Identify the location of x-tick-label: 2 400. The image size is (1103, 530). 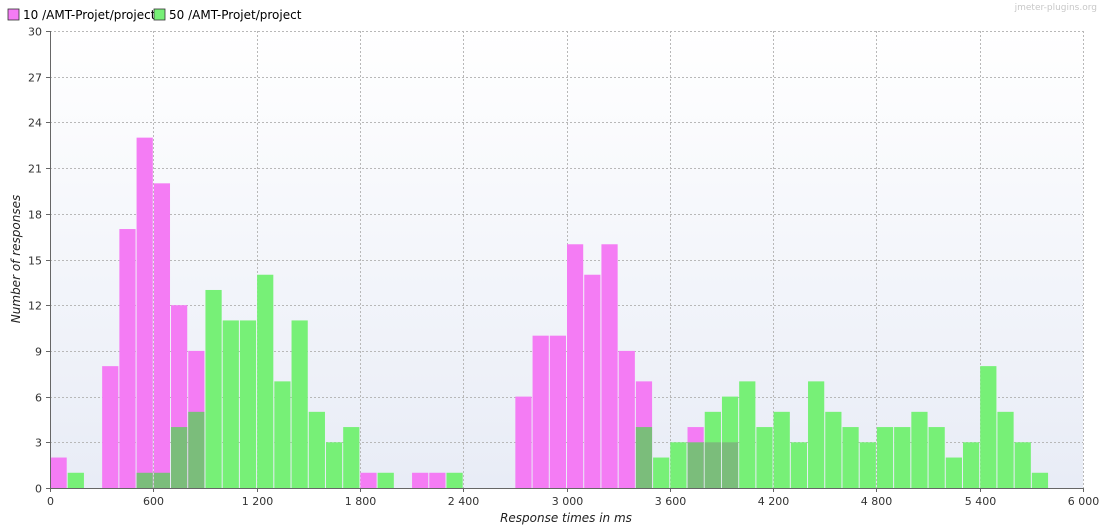
(464, 501).